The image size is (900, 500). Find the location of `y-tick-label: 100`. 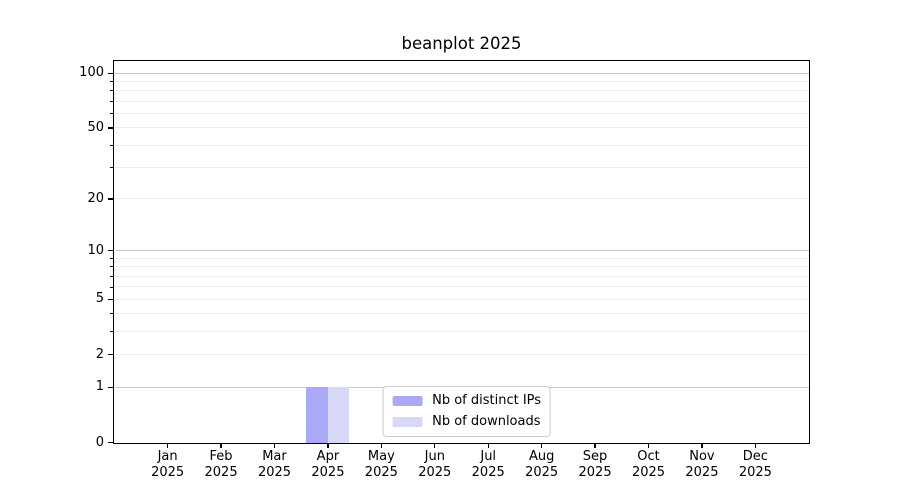

y-tick-label: 100 is located at coordinates (91, 73).